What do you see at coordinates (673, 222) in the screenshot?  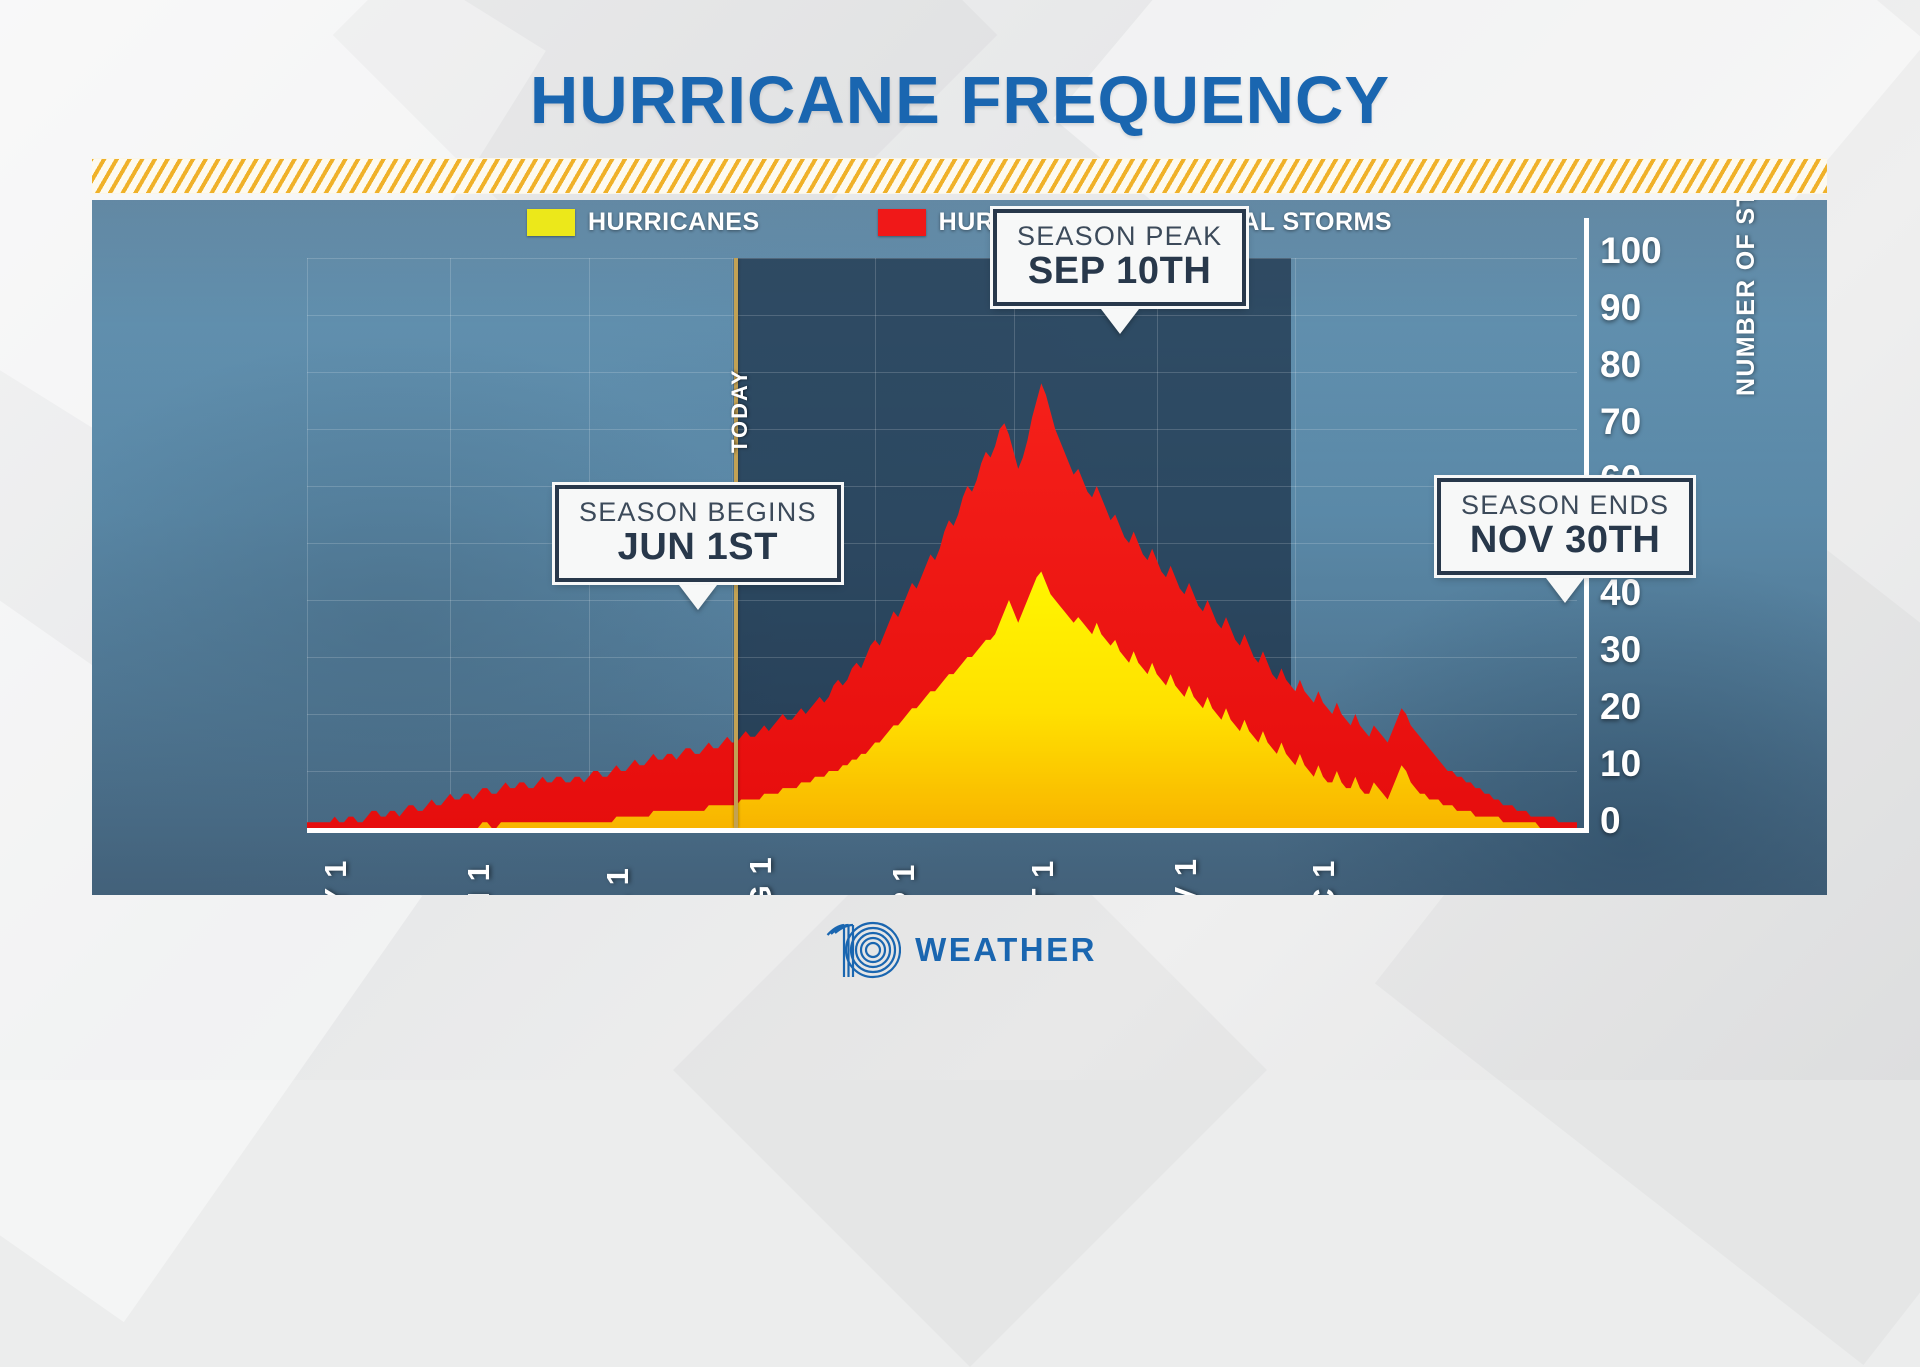 I see `legend-label-hurricanes: HURRICANES` at bounding box center [673, 222].